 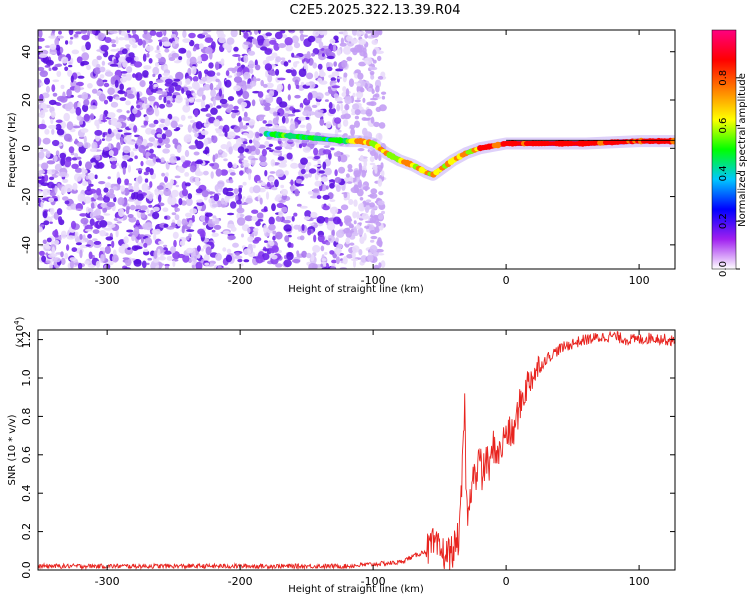 I want to click on snr-x-tick-label: -300, so click(x=107, y=581).